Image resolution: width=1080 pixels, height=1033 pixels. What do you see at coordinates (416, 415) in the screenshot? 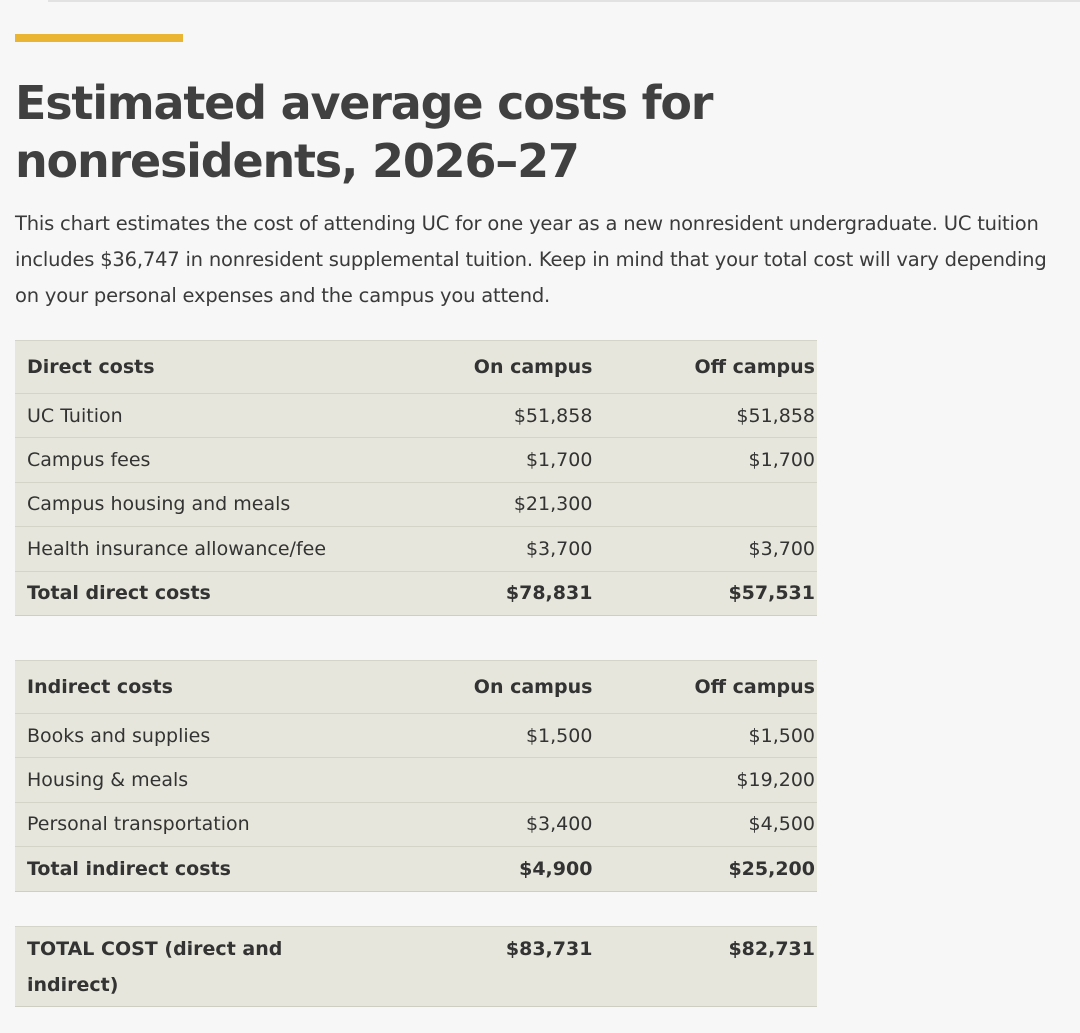
I see `table-row: UC Tuition $51,858 $51,858` at bounding box center [416, 415].